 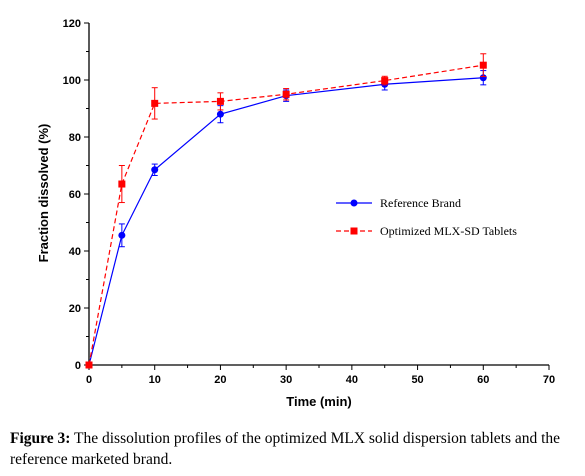 What do you see at coordinates (483, 380) in the screenshot?
I see `x-tick-label: 60` at bounding box center [483, 380].